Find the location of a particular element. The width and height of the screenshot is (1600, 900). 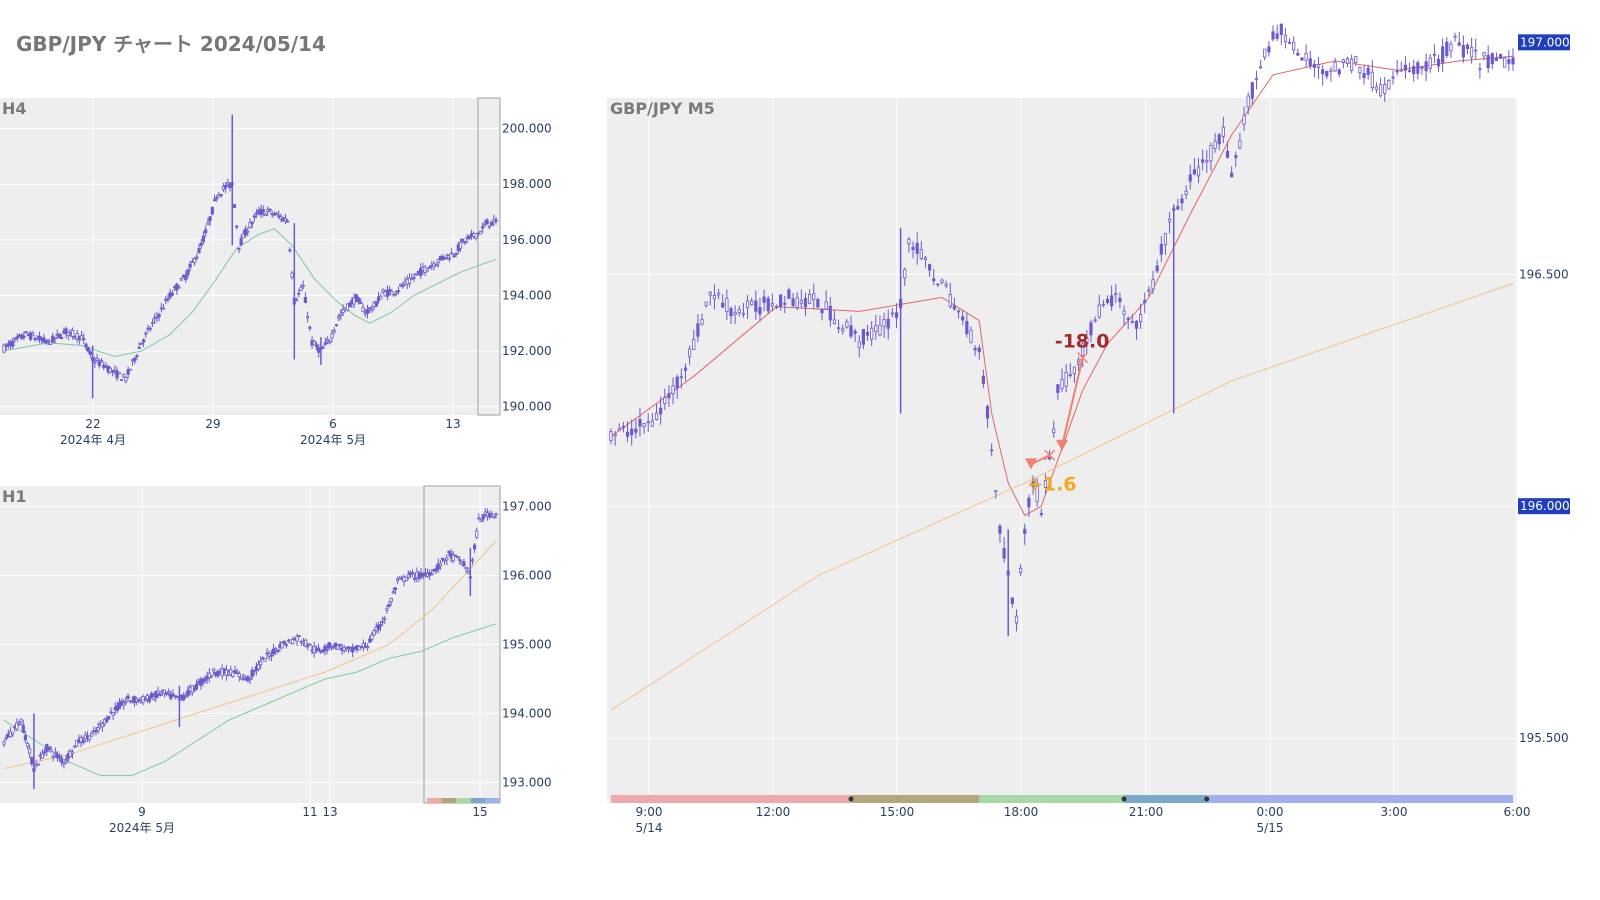

trade-exit-marker is located at coordinates (1083, 358).